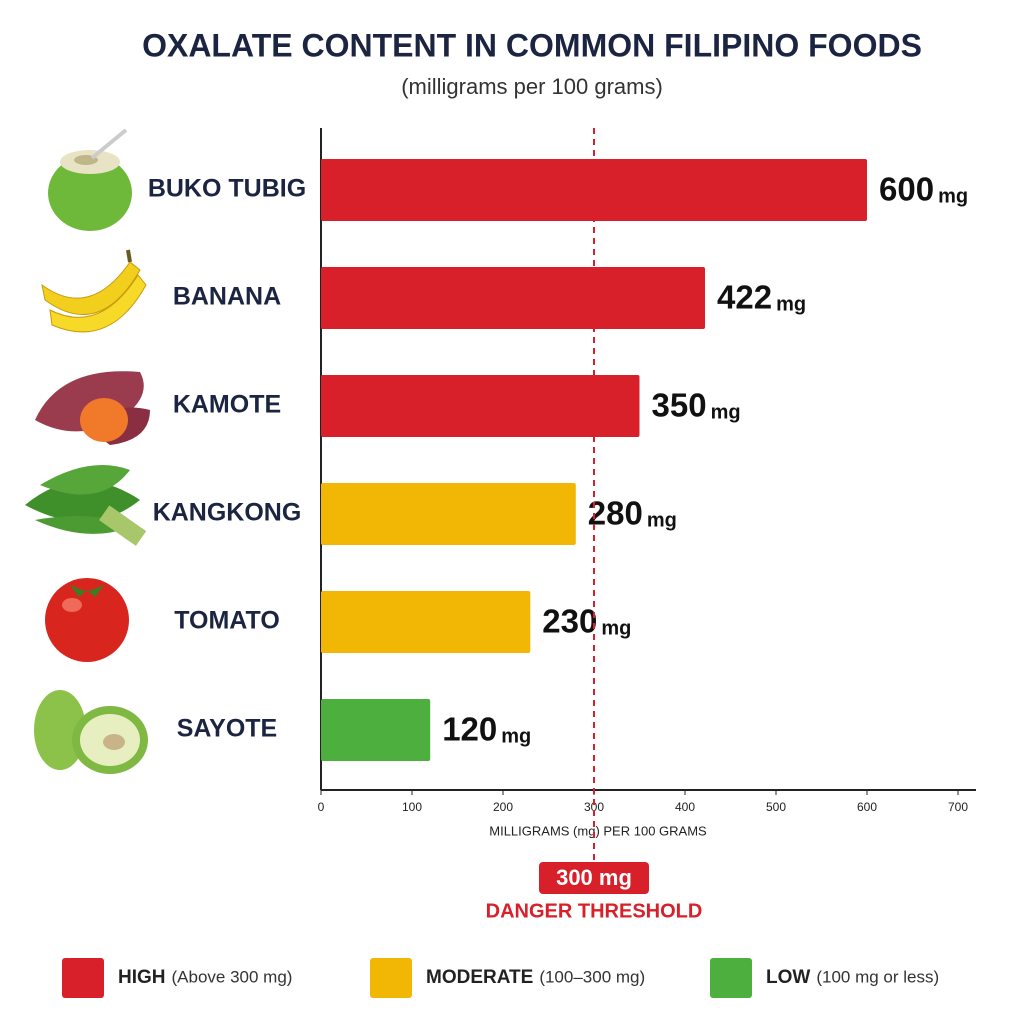 Image resolution: width=1024 pixels, height=1024 pixels. What do you see at coordinates (232, 976) in the screenshot?
I see `legend-note: (Above 300 mg)` at bounding box center [232, 976].